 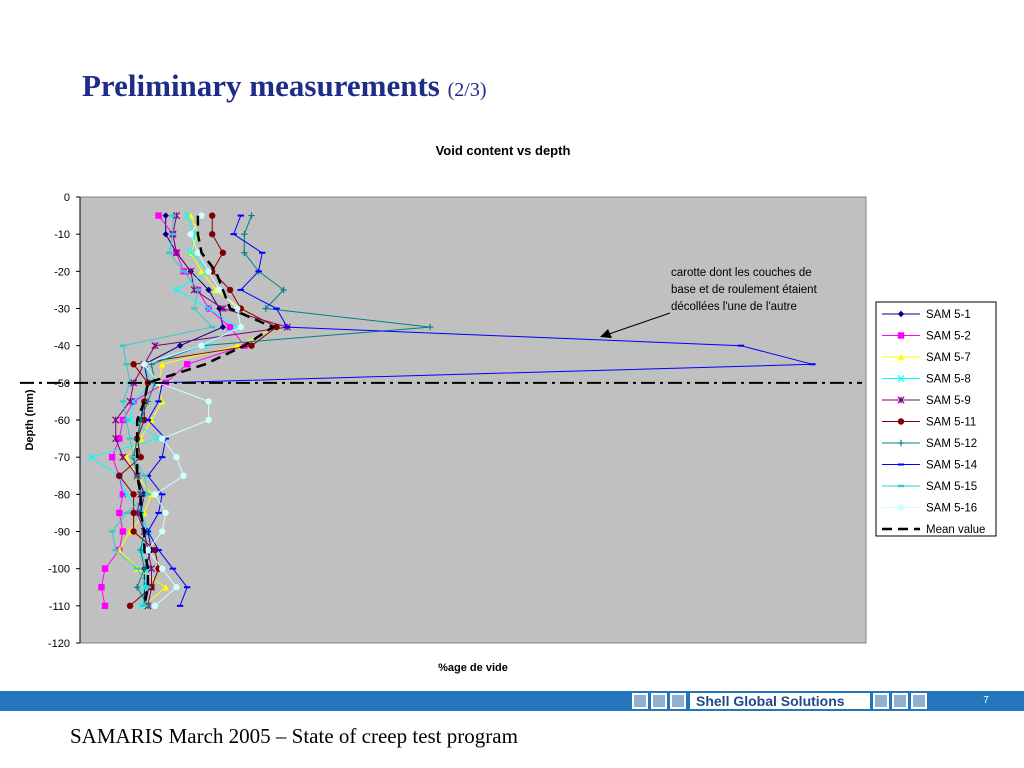 I want to click on legend-label: SAM 5-15, so click(x=951, y=487).